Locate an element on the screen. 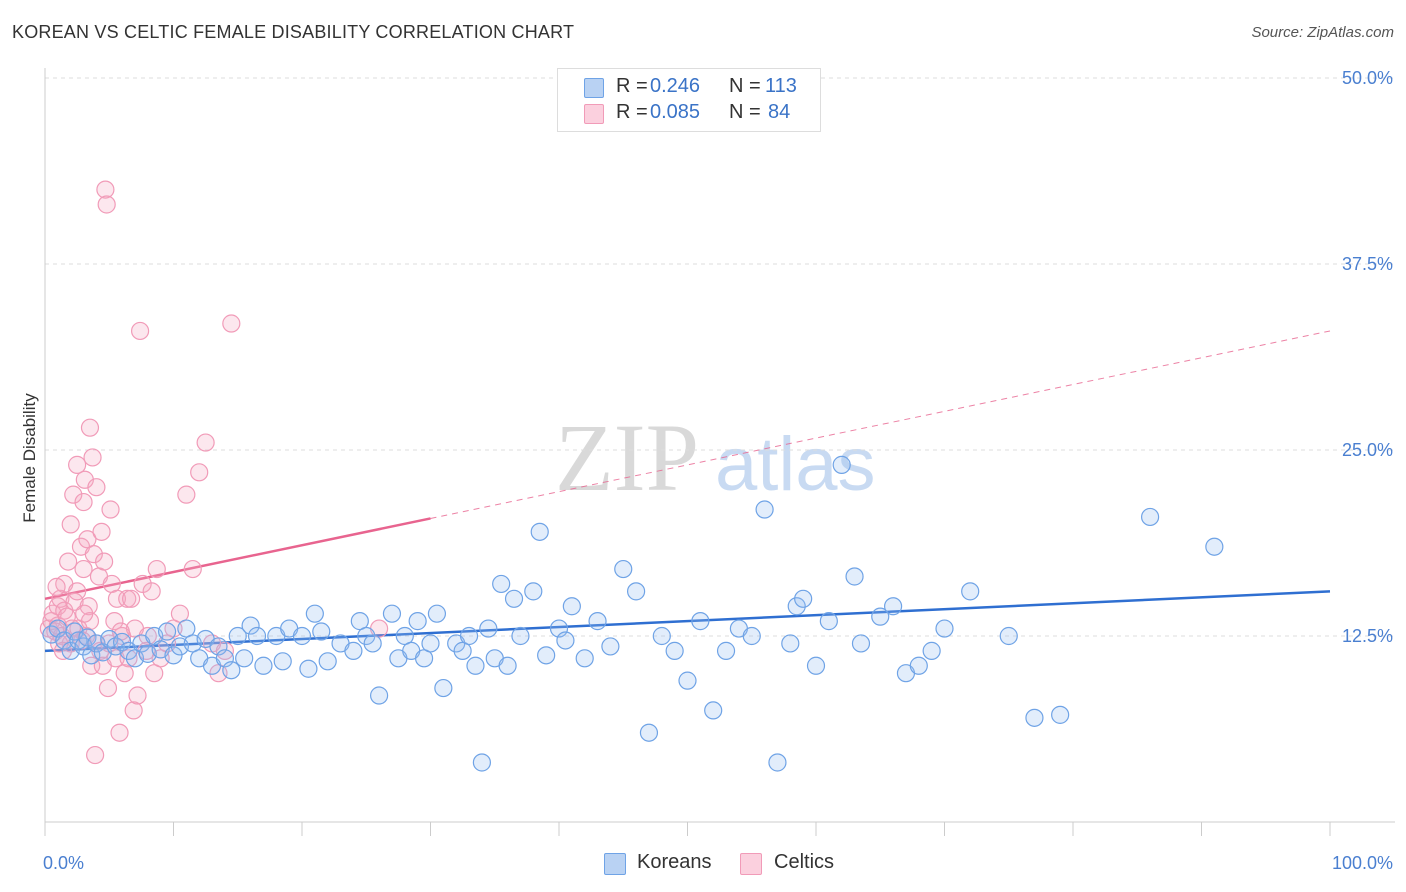  y-tick-label: 25.0% is located at coordinates (1367, 450).